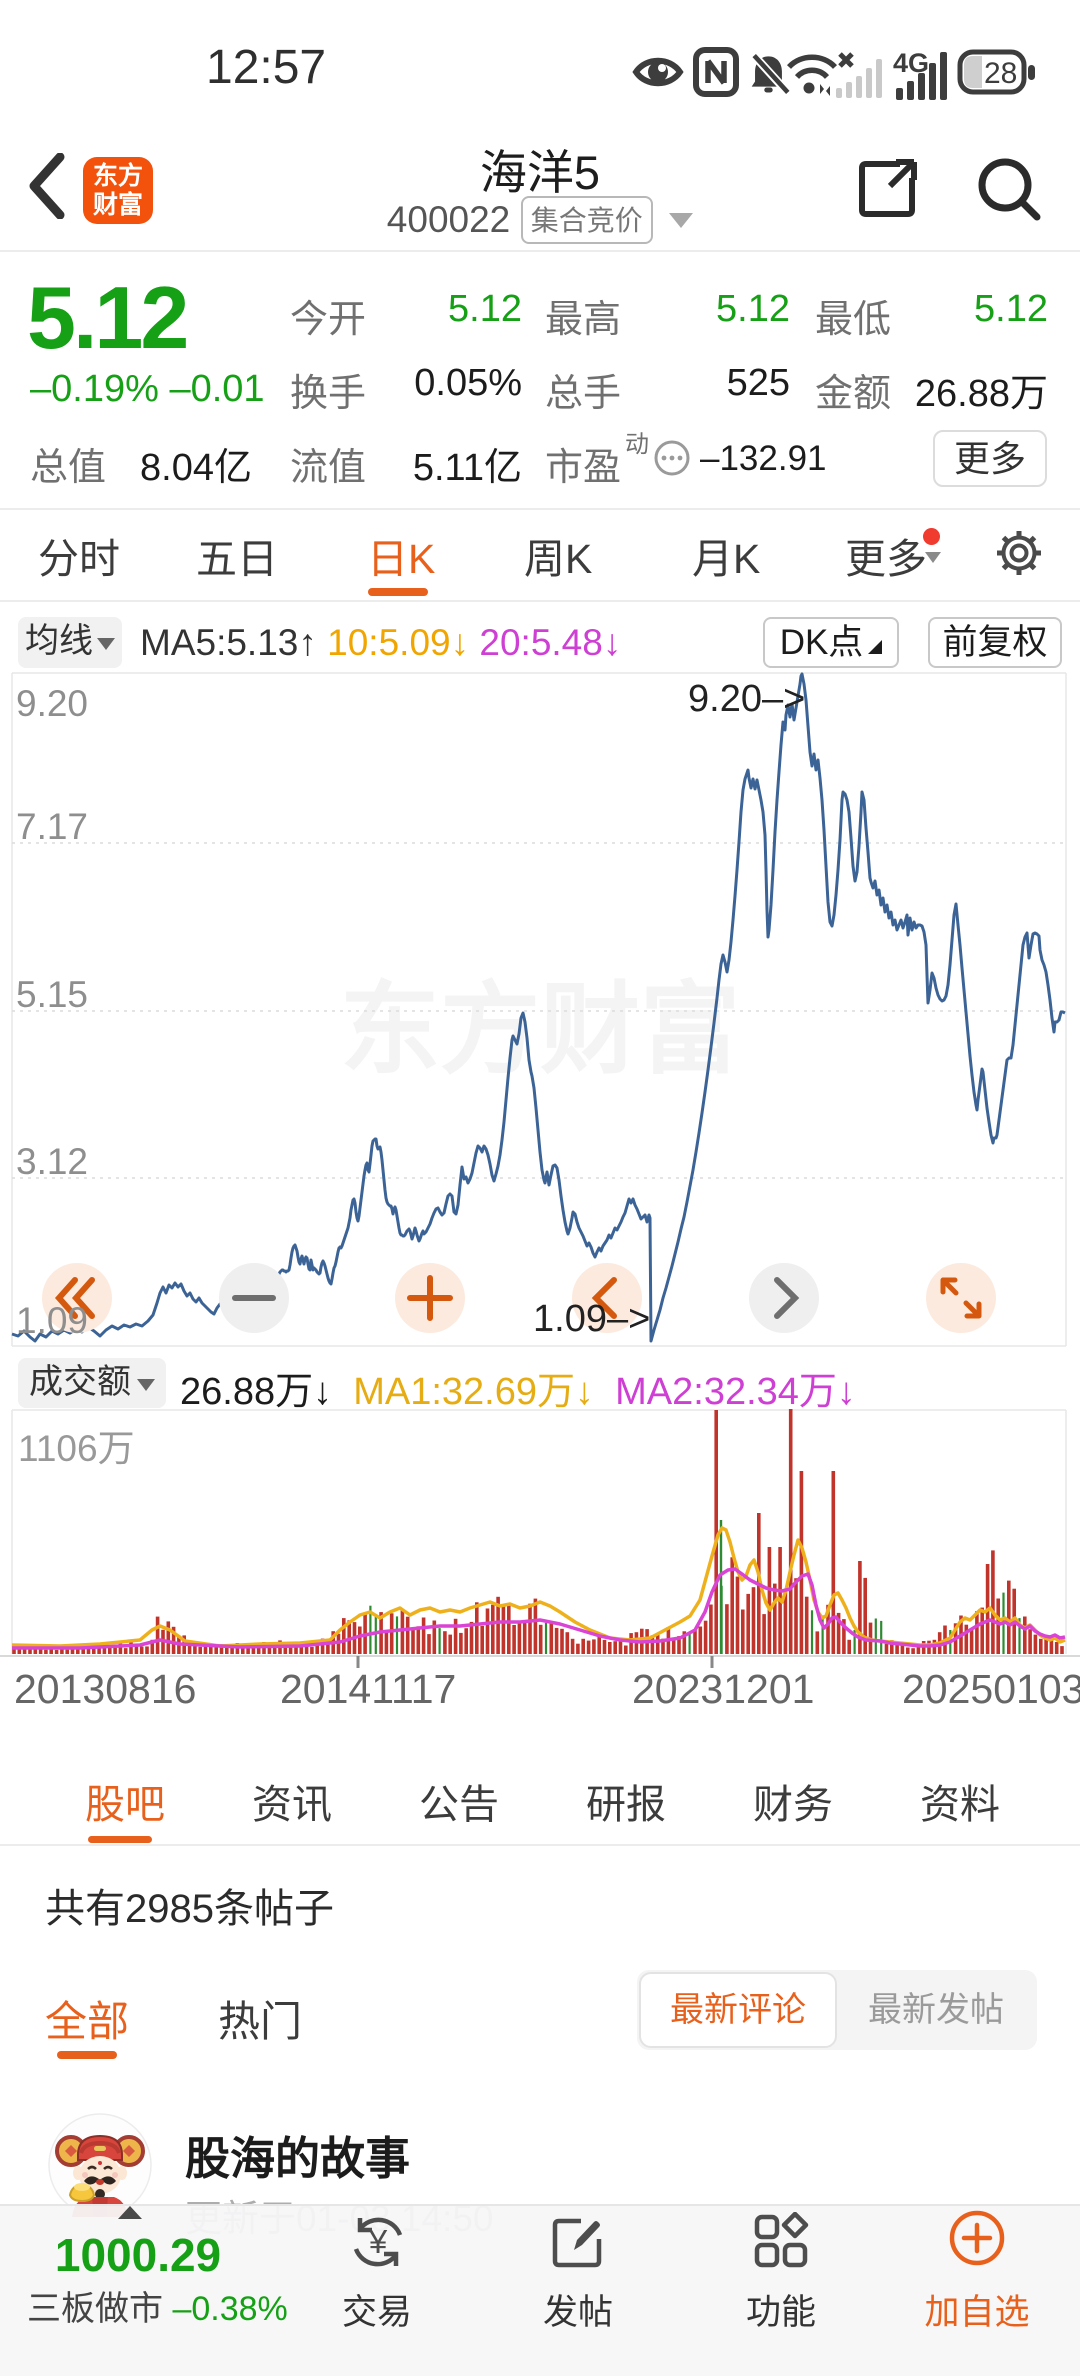 This screenshot has height=2376, width=1080. What do you see at coordinates (1000, 73) in the screenshot?
I see `svg-text: 28` at bounding box center [1000, 73].